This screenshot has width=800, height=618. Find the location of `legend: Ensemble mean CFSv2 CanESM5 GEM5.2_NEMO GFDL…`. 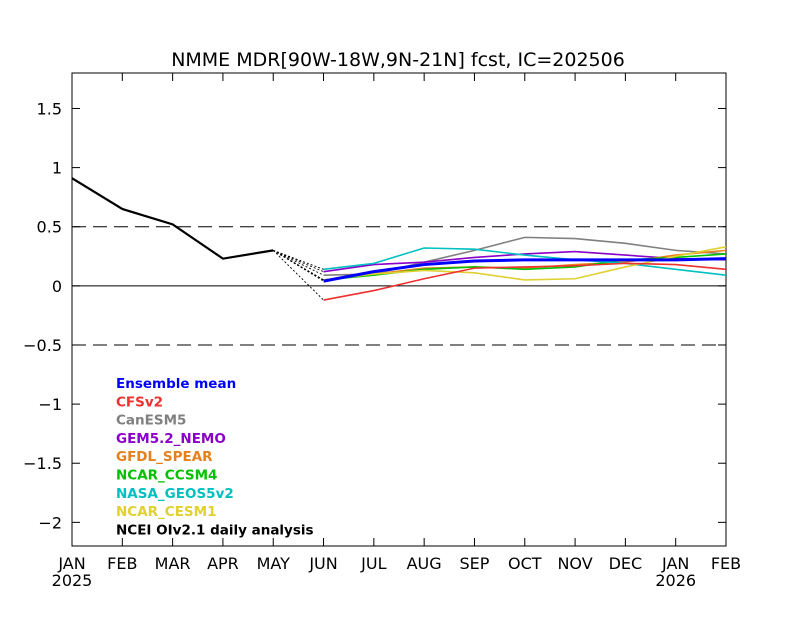

legend: Ensemble mean CFSv2 CanESM5 GEM5.2_NEMO GFDL… is located at coordinates (215, 457).